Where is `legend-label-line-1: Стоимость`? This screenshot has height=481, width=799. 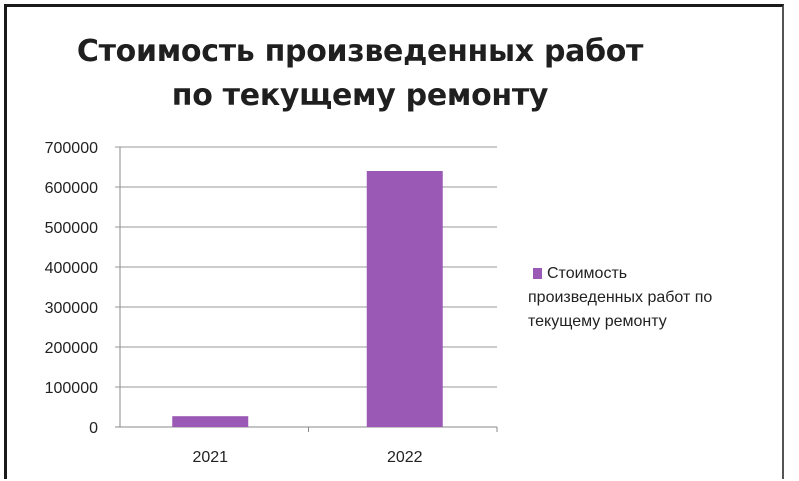
legend-label-line-1: Стоимость is located at coordinates (587, 273).